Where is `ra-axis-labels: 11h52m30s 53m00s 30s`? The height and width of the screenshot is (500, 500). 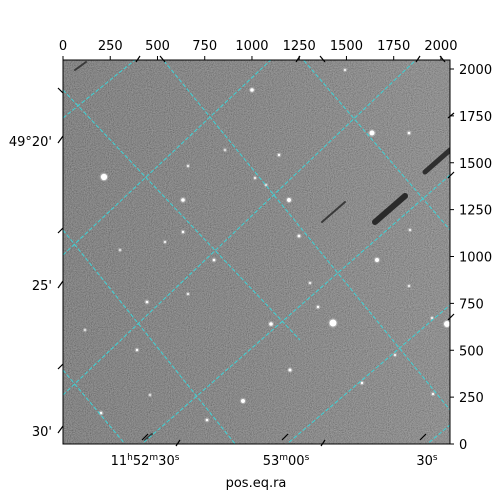
ra-axis-labels: 11h52m30s 53m00s 30s is located at coordinates (274, 461).